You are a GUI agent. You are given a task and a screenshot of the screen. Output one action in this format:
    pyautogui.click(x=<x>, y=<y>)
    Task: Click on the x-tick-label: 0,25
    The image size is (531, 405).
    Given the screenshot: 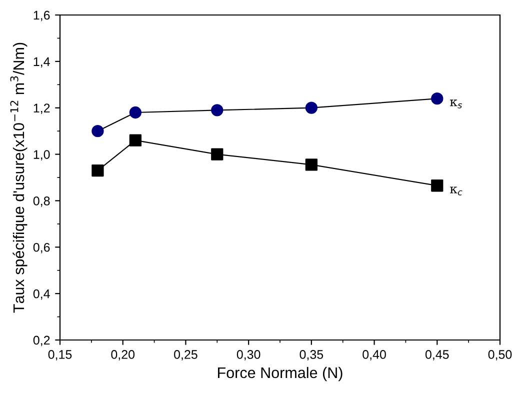 What is the action you would take?
    pyautogui.click(x=186, y=355)
    